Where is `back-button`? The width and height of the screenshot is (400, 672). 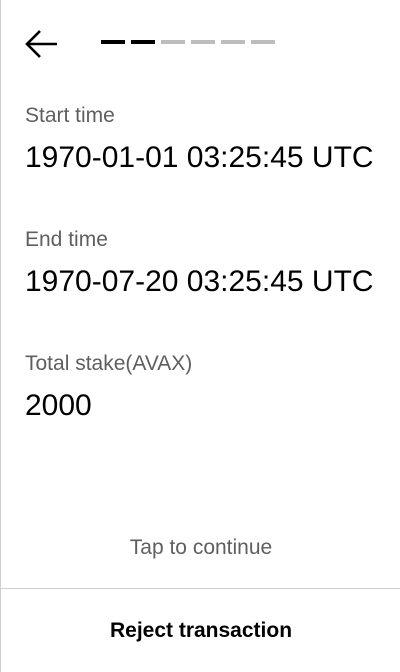
back-button is located at coordinates (42, 44).